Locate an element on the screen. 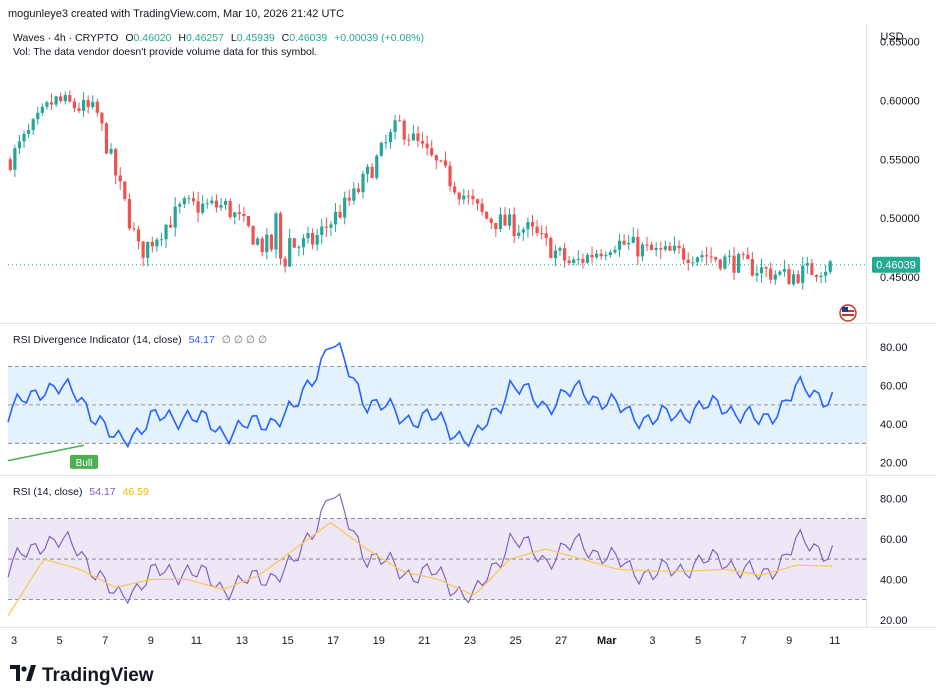 This screenshot has width=936, height=700. rsi-tick-label: 20.00 is located at coordinates (894, 464).